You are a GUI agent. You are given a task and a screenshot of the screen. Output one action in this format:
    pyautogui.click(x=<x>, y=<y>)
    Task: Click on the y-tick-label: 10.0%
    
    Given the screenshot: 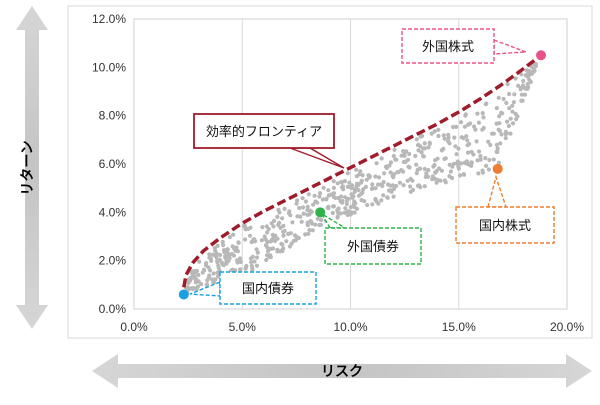 What is the action you would take?
    pyautogui.click(x=109, y=67)
    